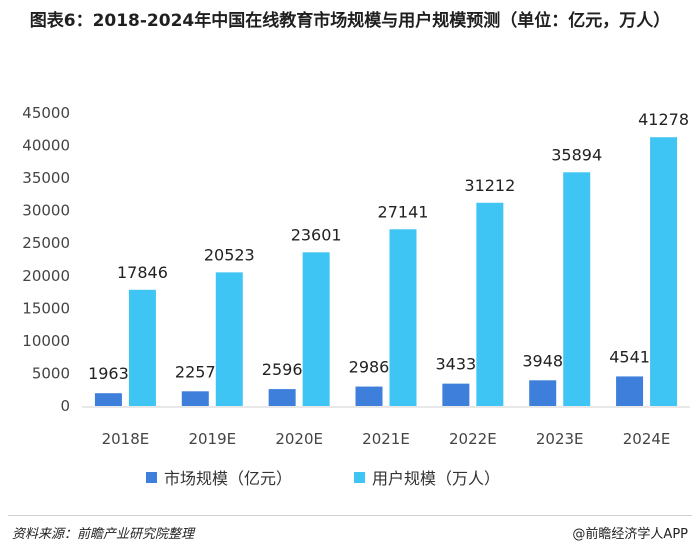 The height and width of the screenshot is (558, 700). I want to click on data-label: 20523, so click(229, 254).